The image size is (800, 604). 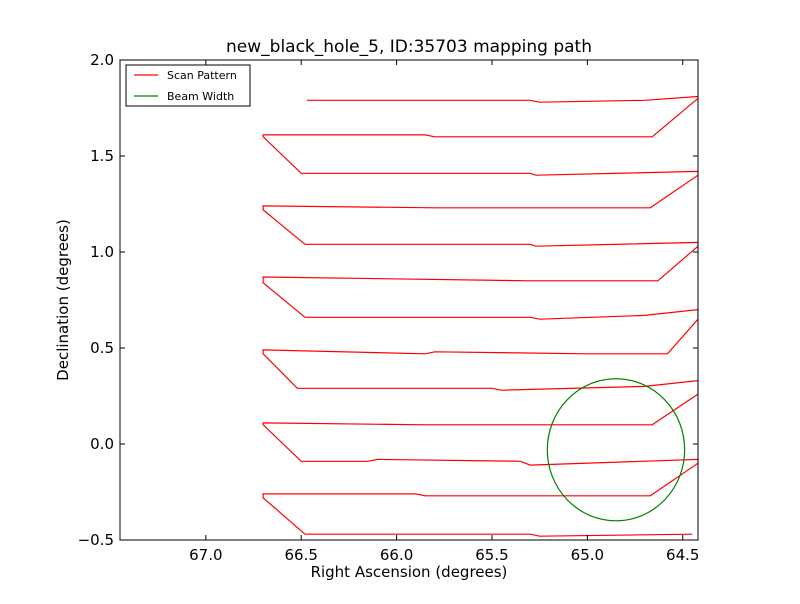 What do you see at coordinates (102, 348) in the screenshot?
I see `y-tick-label: 0.5` at bounding box center [102, 348].